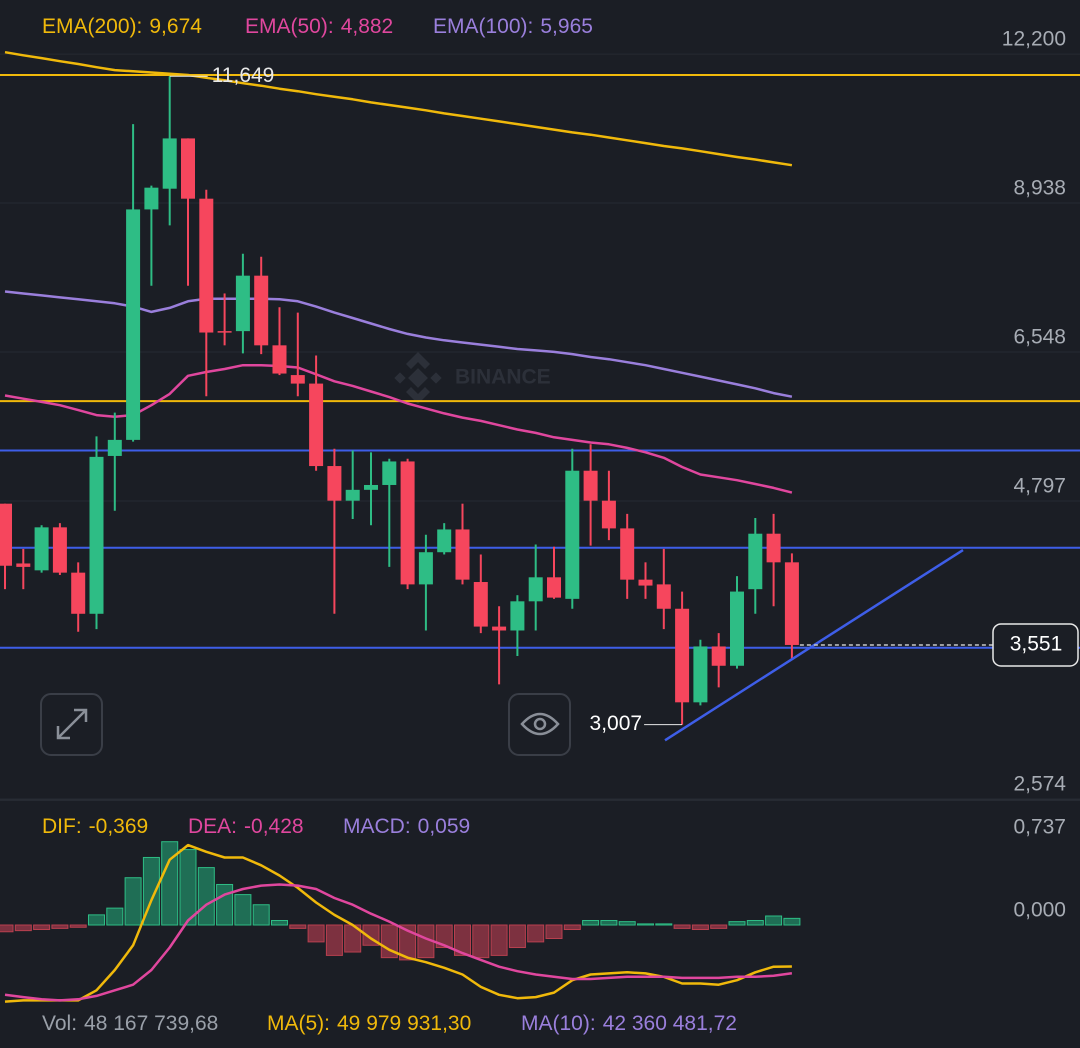  I want to click on legend-value: 5,965, so click(566, 26).